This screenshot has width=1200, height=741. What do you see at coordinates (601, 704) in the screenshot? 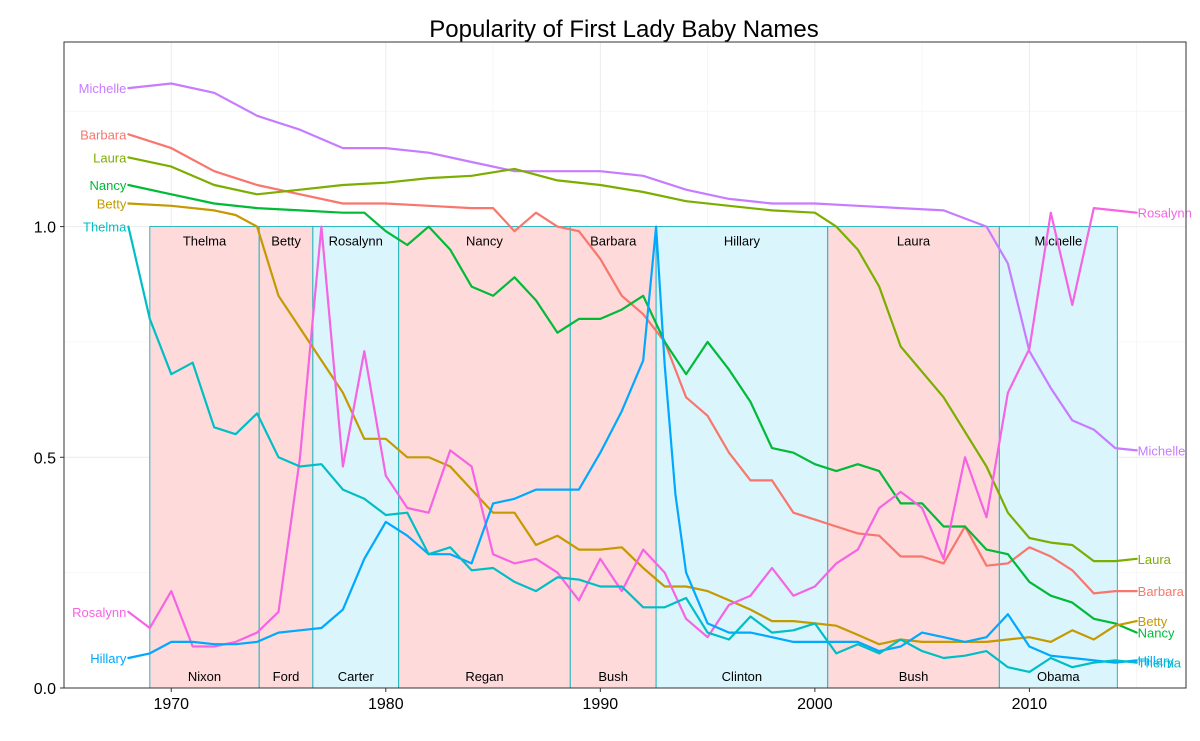
I see `x-tick-label: 1990` at bounding box center [601, 704].